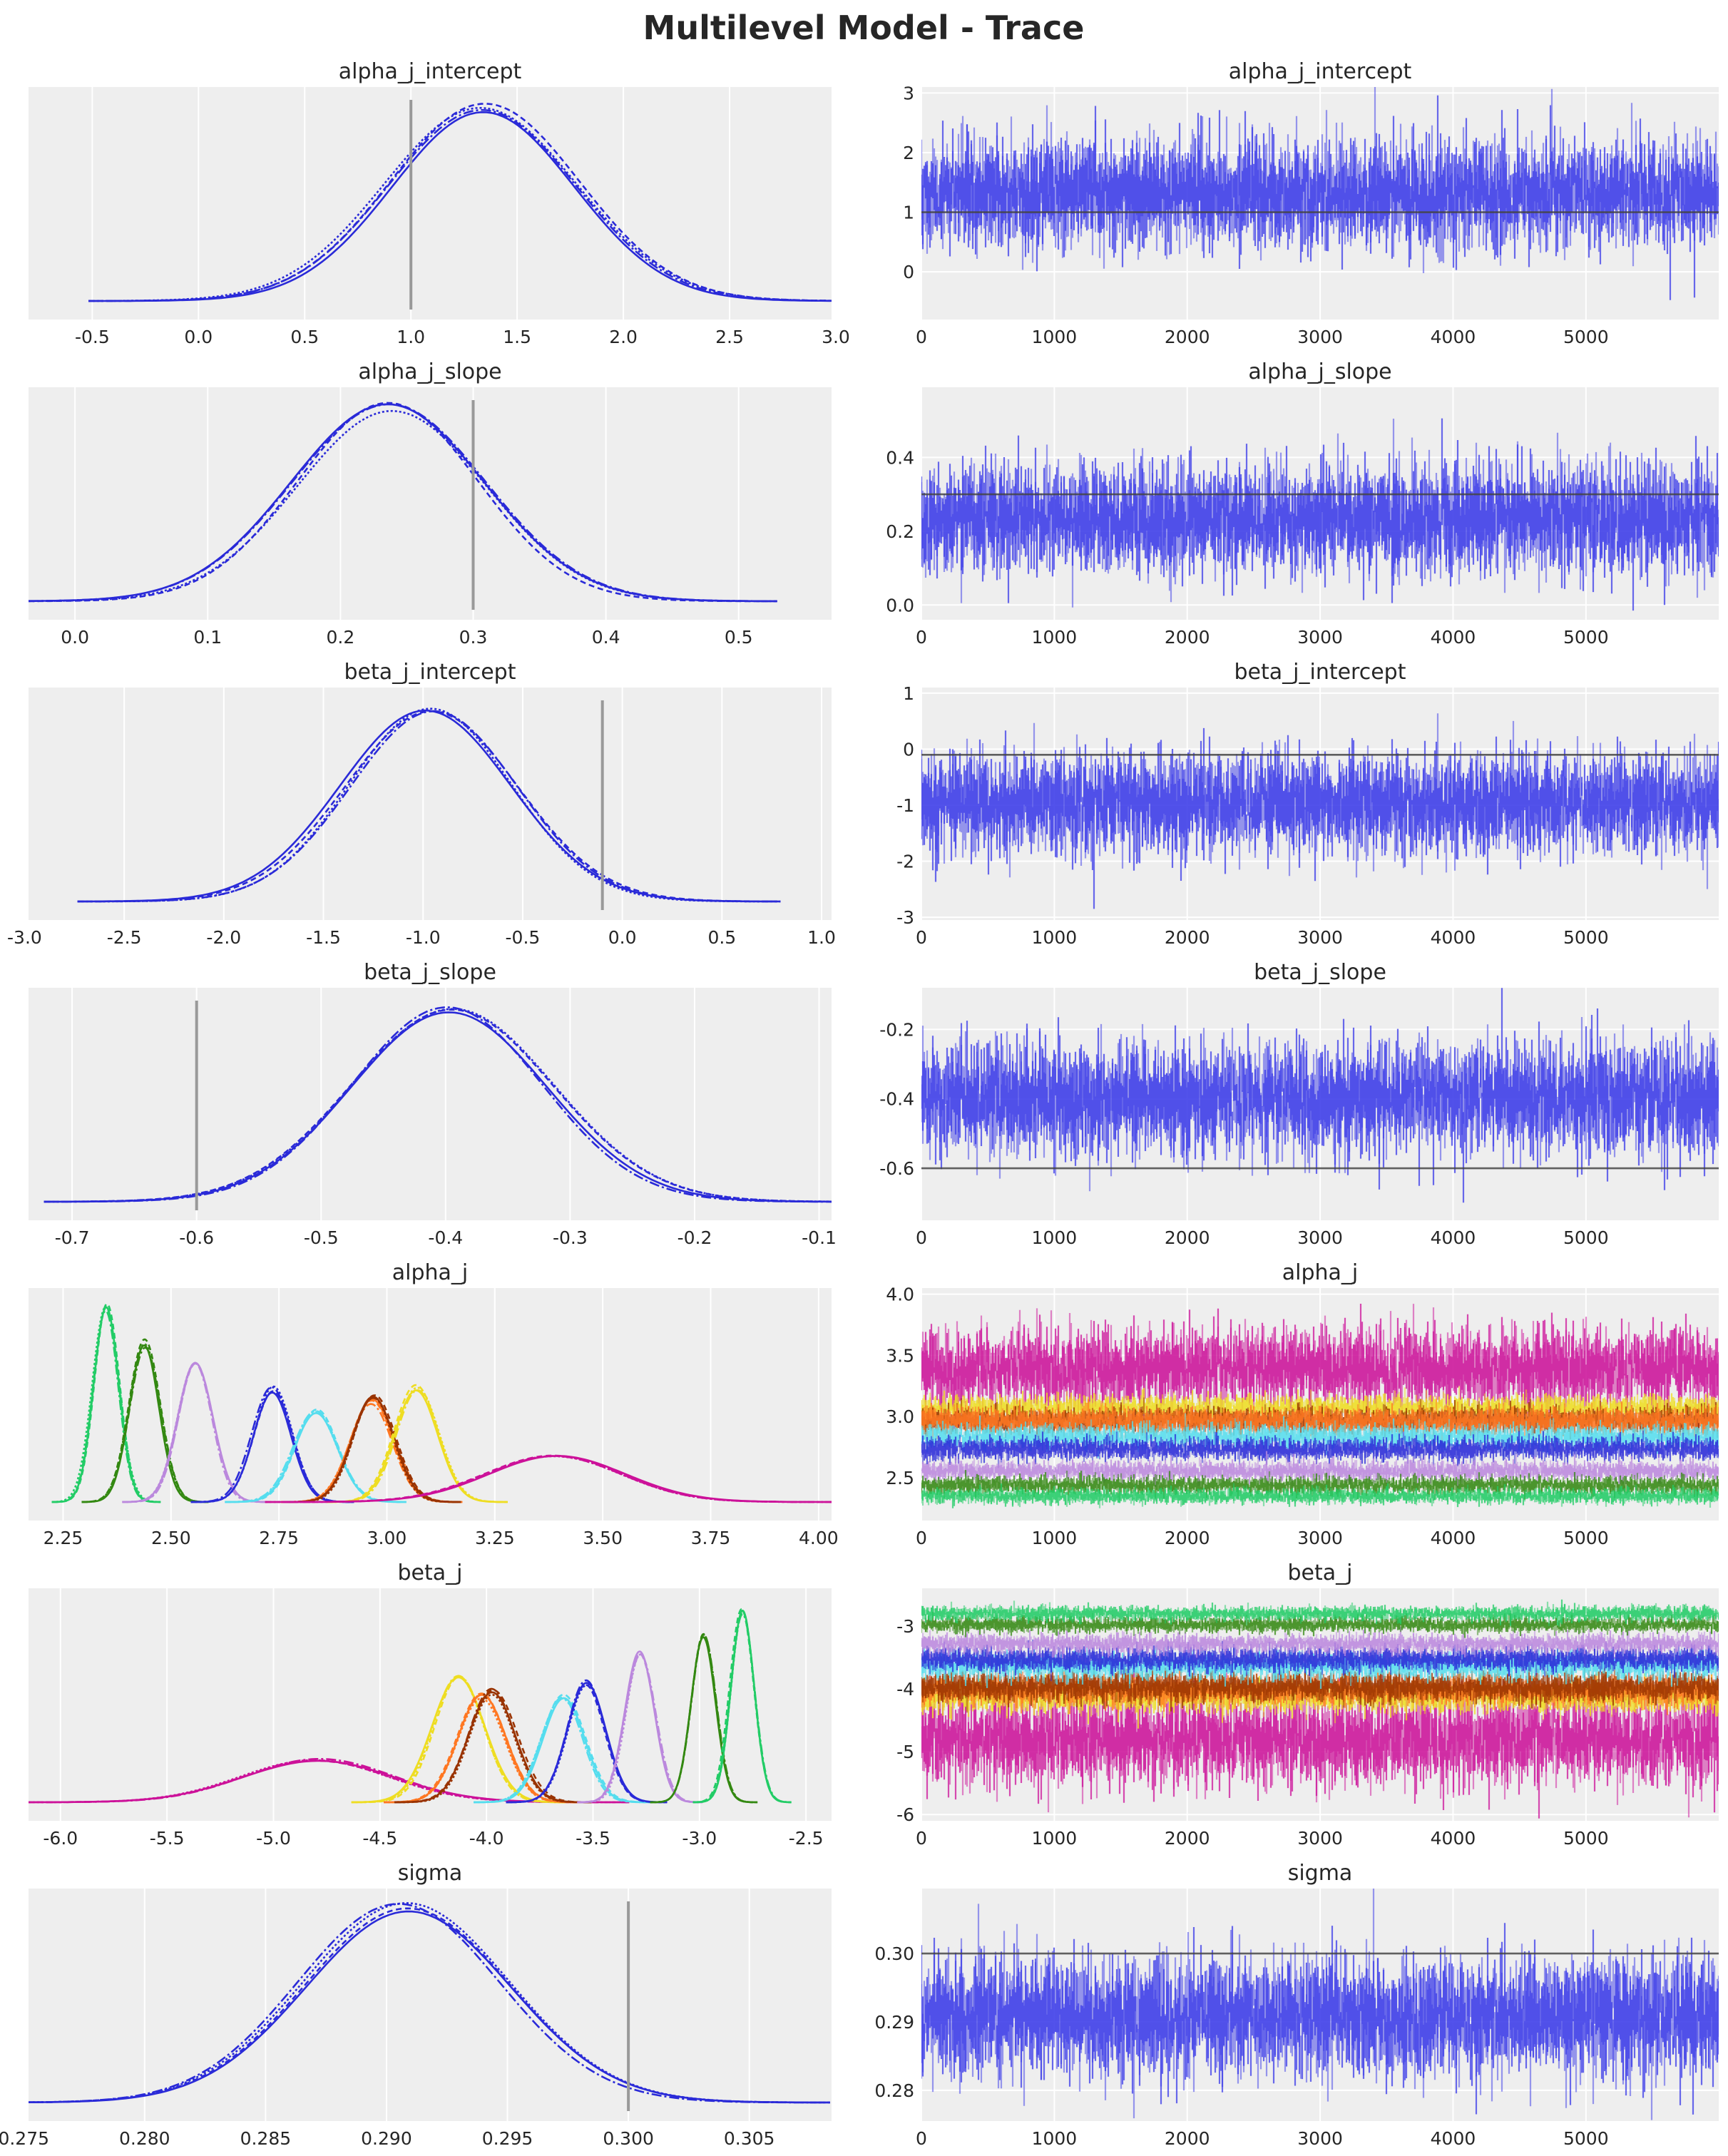 This screenshot has height=2156, width=1728. Describe the element at coordinates (711, 1538) in the screenshot. I see `x-tick-label: 3.75` at that location.